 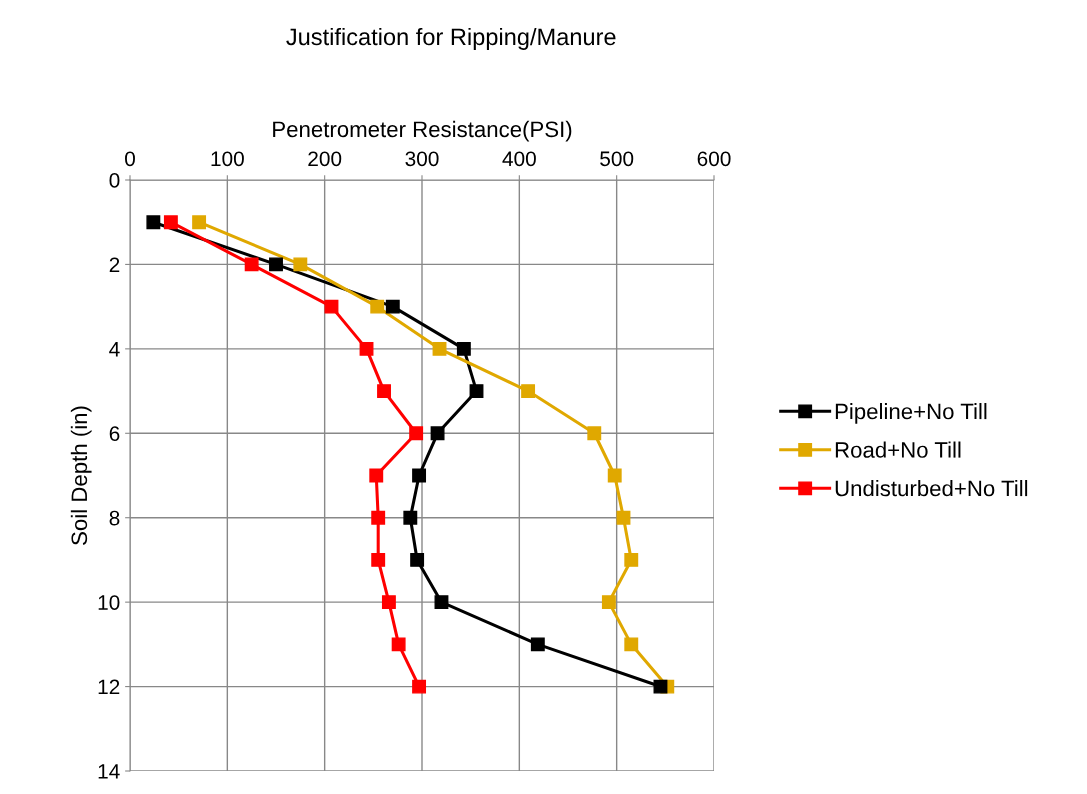 I want to click on y-tick-label: 8, so click(x=114, y=518).